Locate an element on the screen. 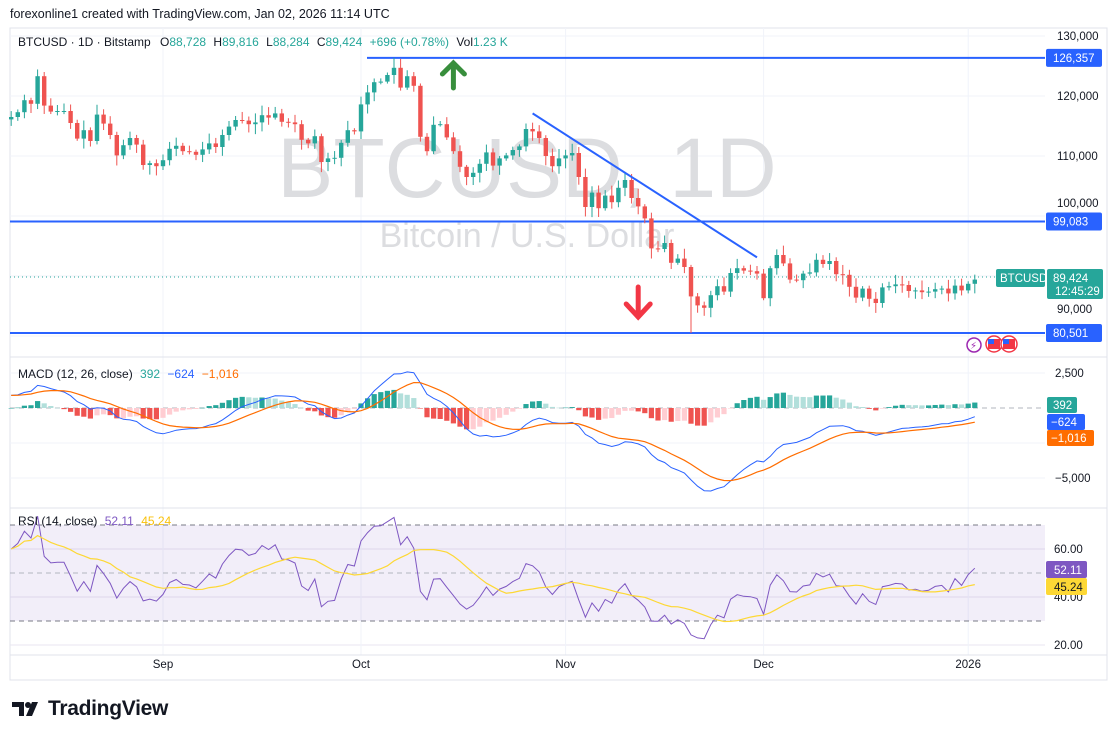  last-price-tags: BTCUSD 89,424 12:45:29 is located at coordinates (1049, 284).